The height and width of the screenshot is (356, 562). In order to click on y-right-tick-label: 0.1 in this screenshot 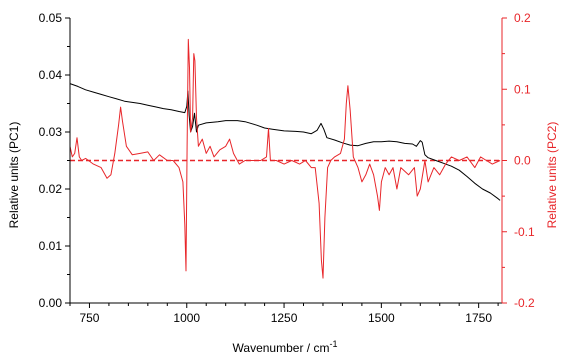, I will do `click(522, 89)`.